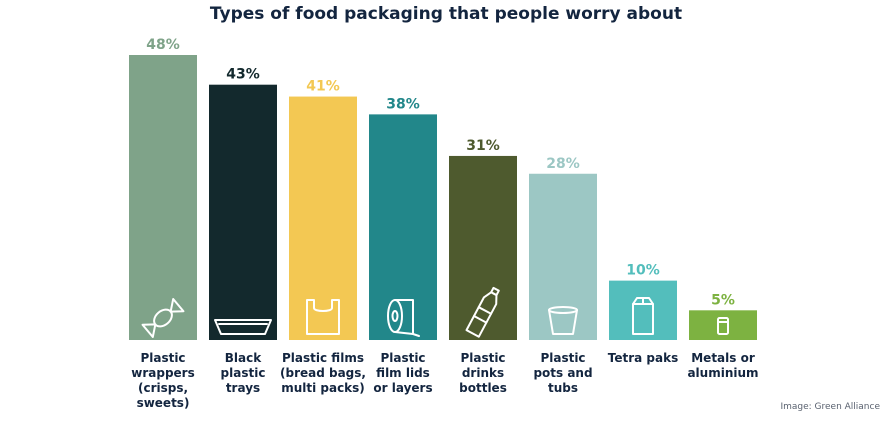 This screenshot has height=422, width=892. What do you see at coordinates (323, 87) in the screenshot?
I see `data-label: 41%` at bounding box center [323, 87].